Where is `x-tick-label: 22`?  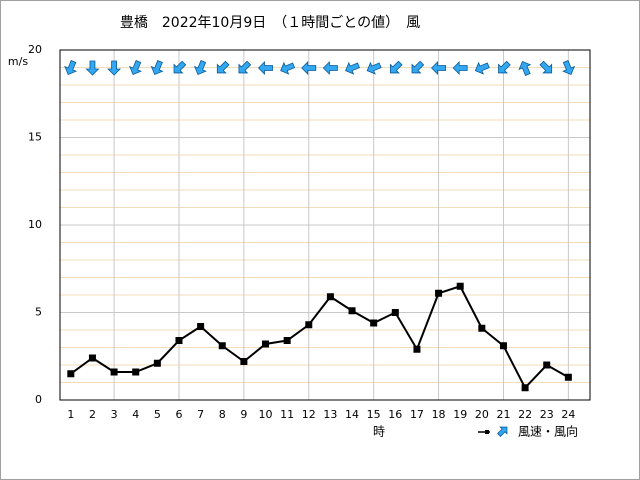 x-tick-label: 22 is located at coordinates (525, 414).